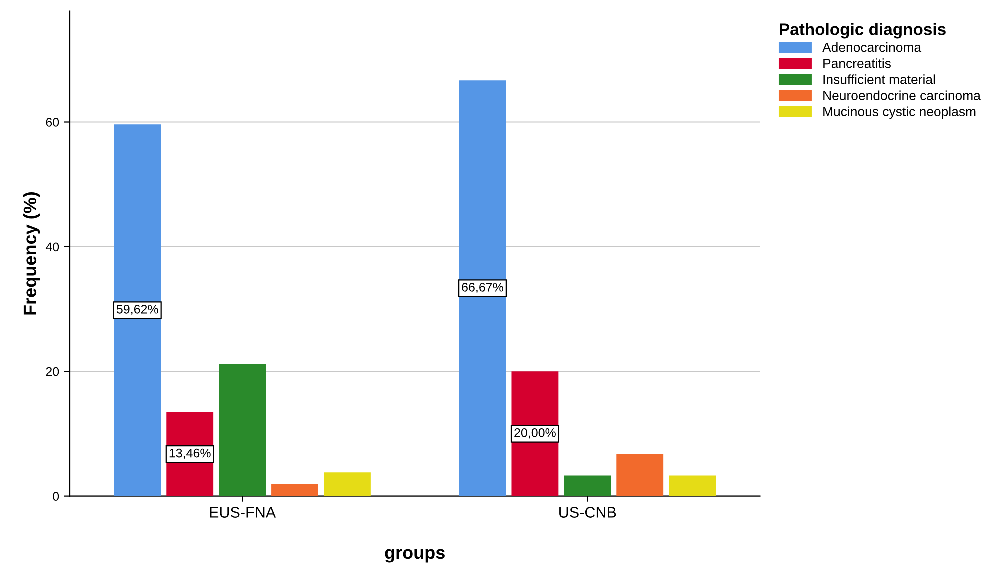 Image resolution: width=986 pixels, height=564 pixels. Describe the element at coordinates (415, 556) in the screenshot. I see `x-axis-title: groups` at that location.